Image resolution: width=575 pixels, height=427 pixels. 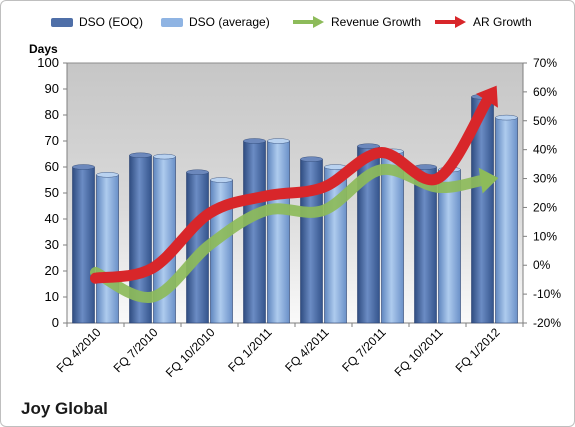 I want to click on x-tick-label-fq-4-2010: FQ 4/2010, so click(x=79, y=350).